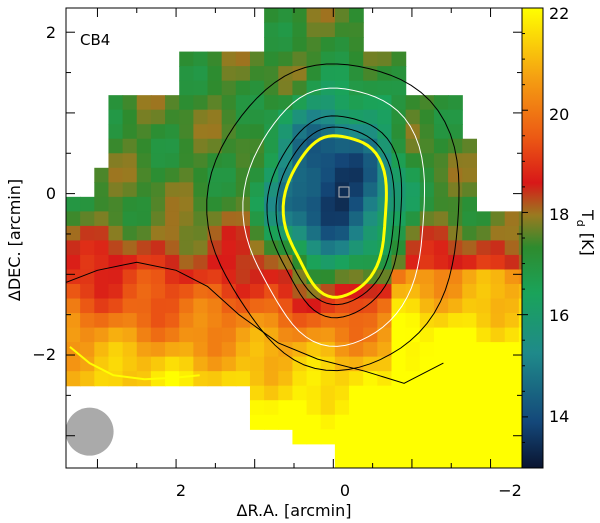 This screenshot has height=523, width=600. What do you see at coordinates (580, 223) in the screenshot?
I see `colorbar-label-subscript: d` at bounding box center [580, 223].